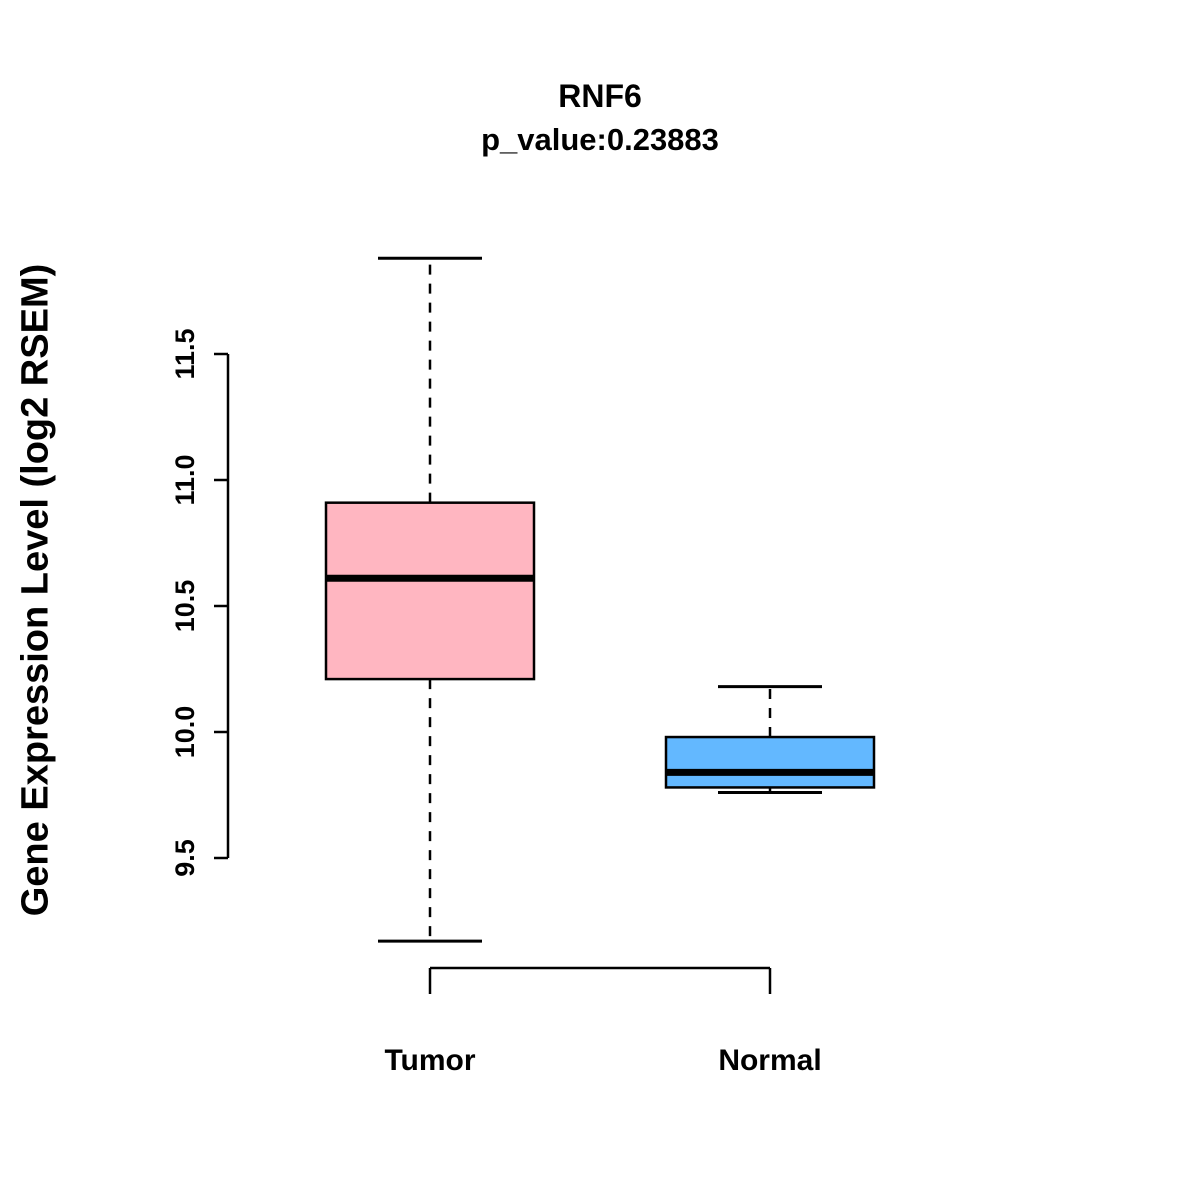  Describe the element at coordinates (600, 96) in the screenshot. I see `chart-title: RNF6` at that location.